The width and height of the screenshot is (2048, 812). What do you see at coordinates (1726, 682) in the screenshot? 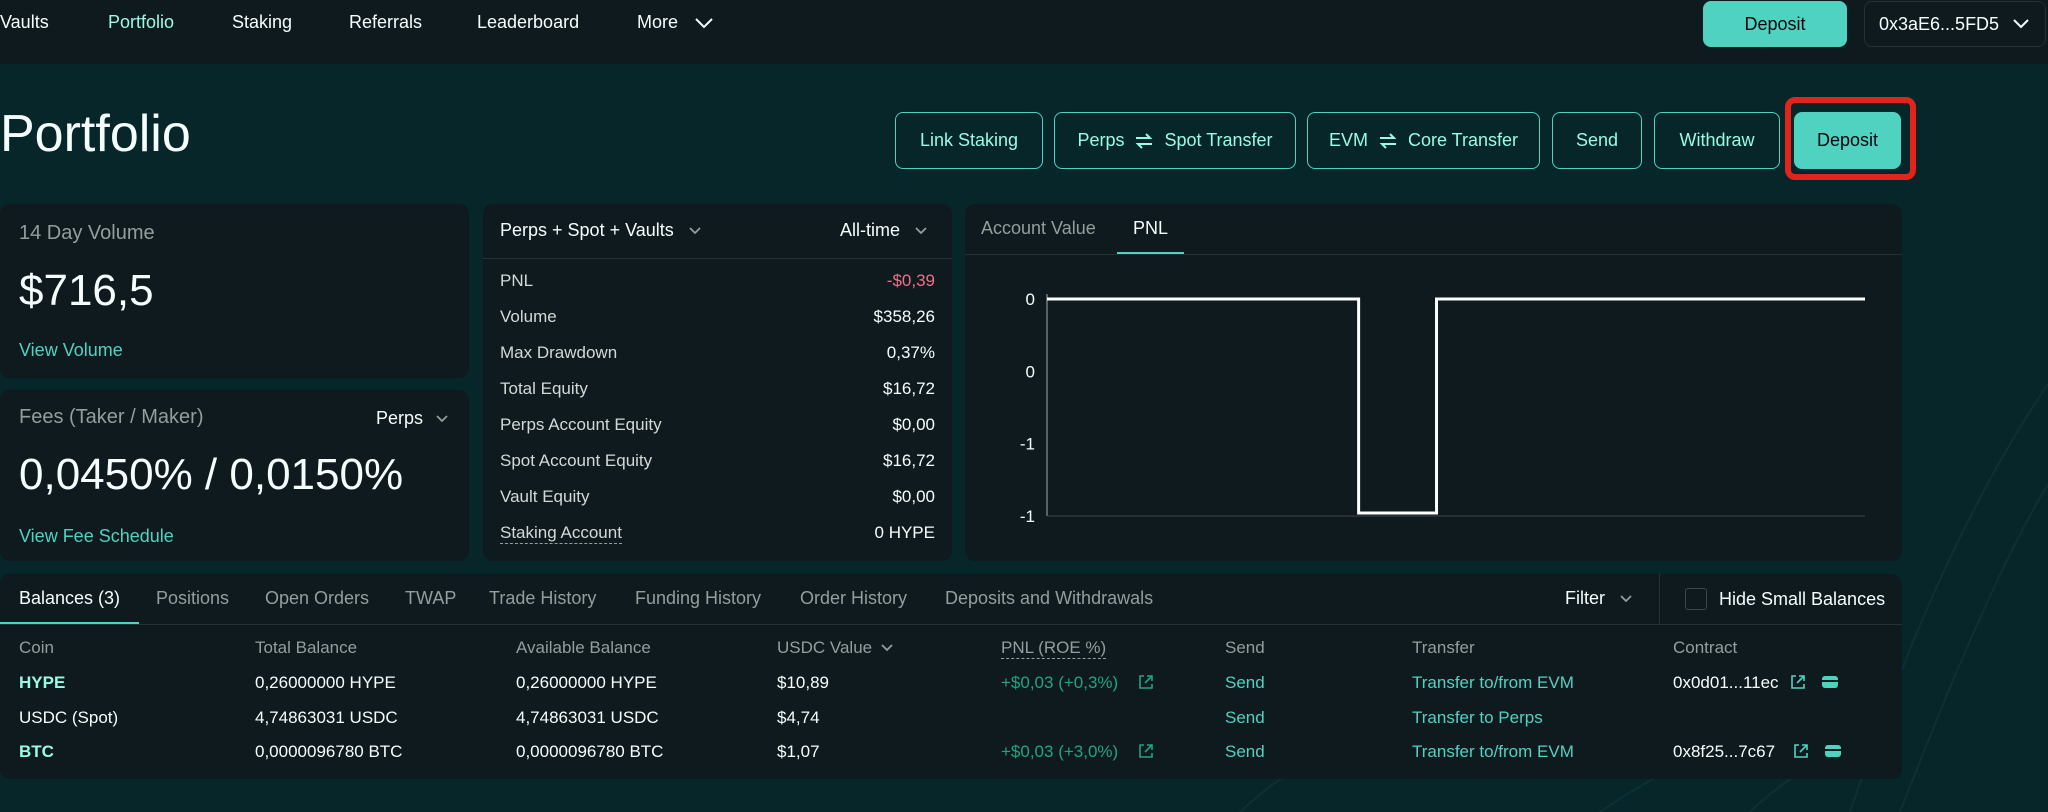
I see `contract-address: 0x0d01...11ec` at bounding box center [1726, 682].